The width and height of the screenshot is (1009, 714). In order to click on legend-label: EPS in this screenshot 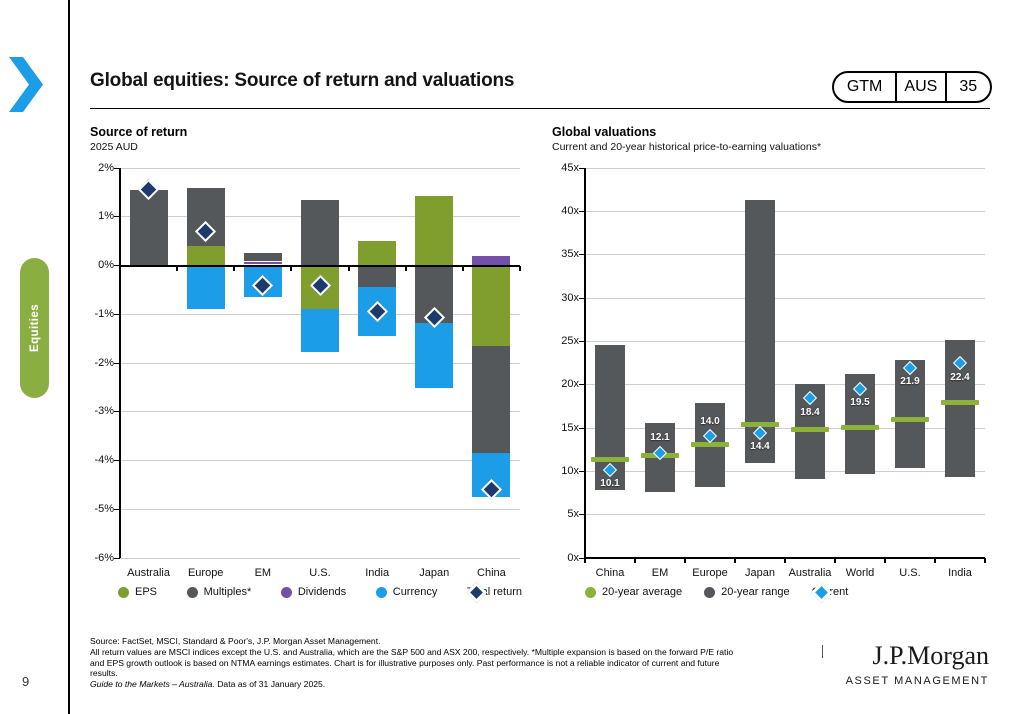, I will do `click(146, 592)`.